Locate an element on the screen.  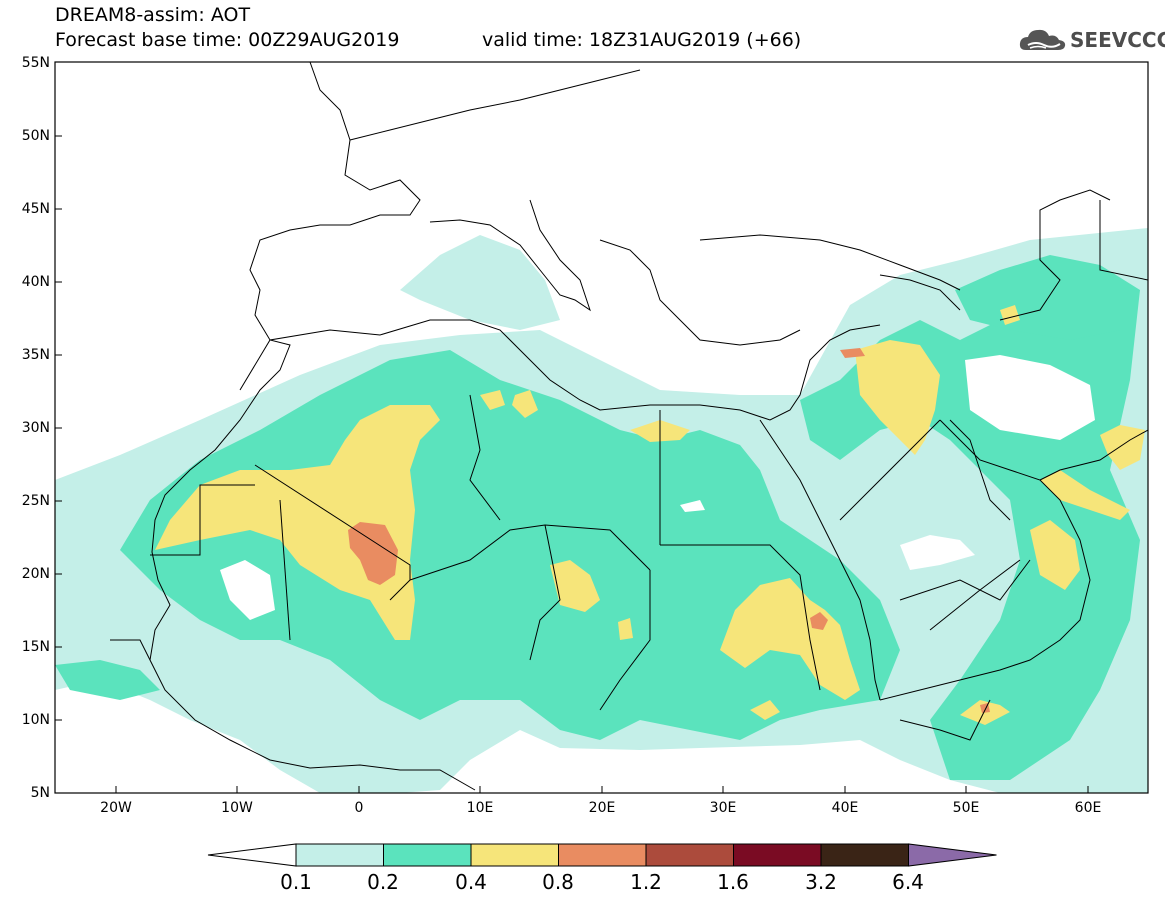
lon-label: 50E is located at coordinates (966, 808).